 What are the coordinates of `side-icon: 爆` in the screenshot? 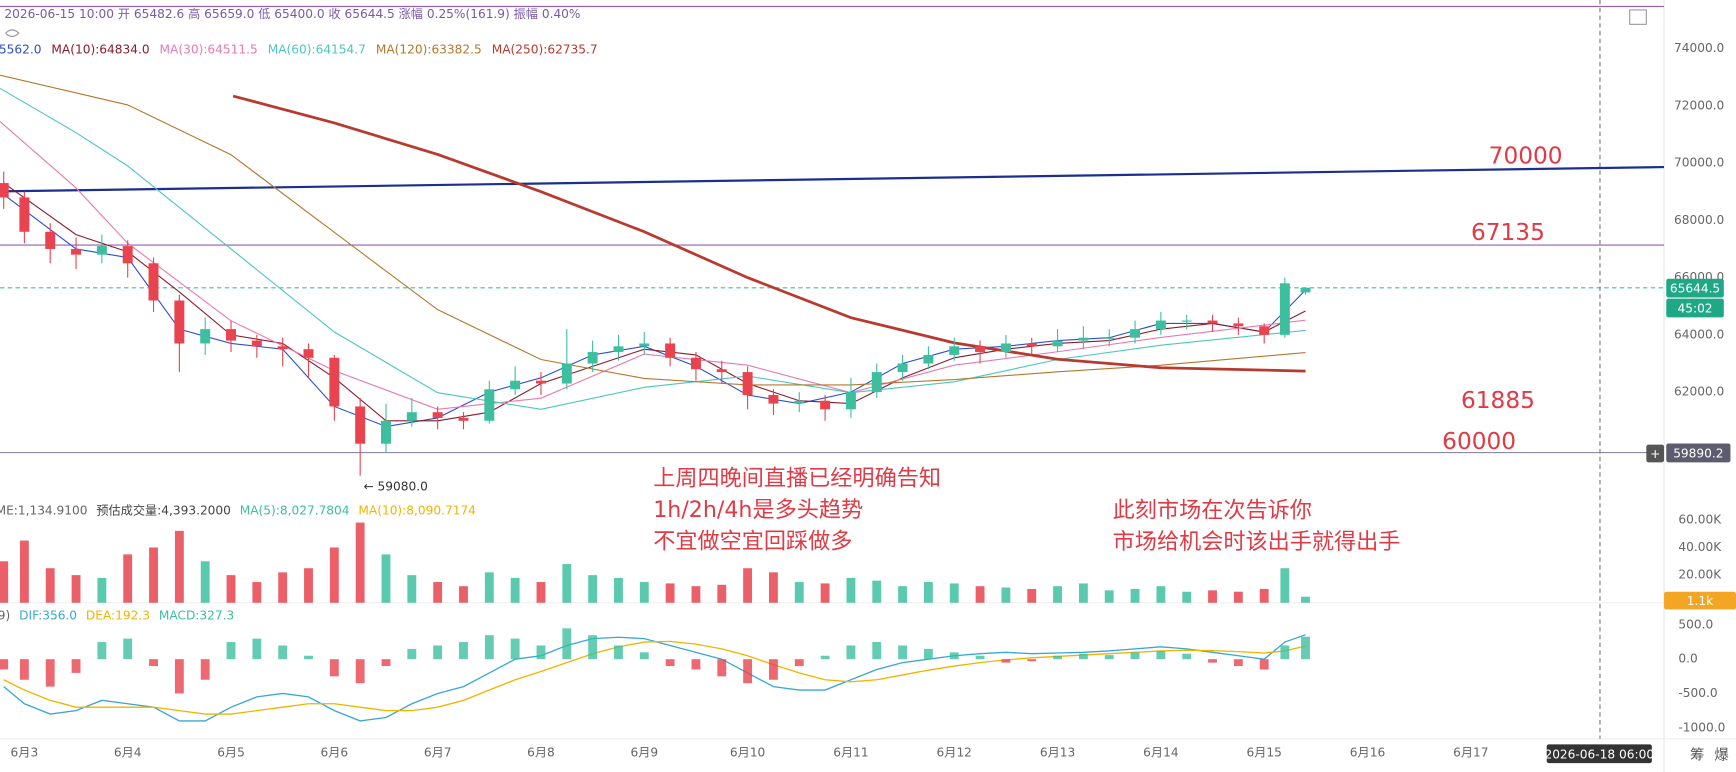 It's located at (1721, 754).